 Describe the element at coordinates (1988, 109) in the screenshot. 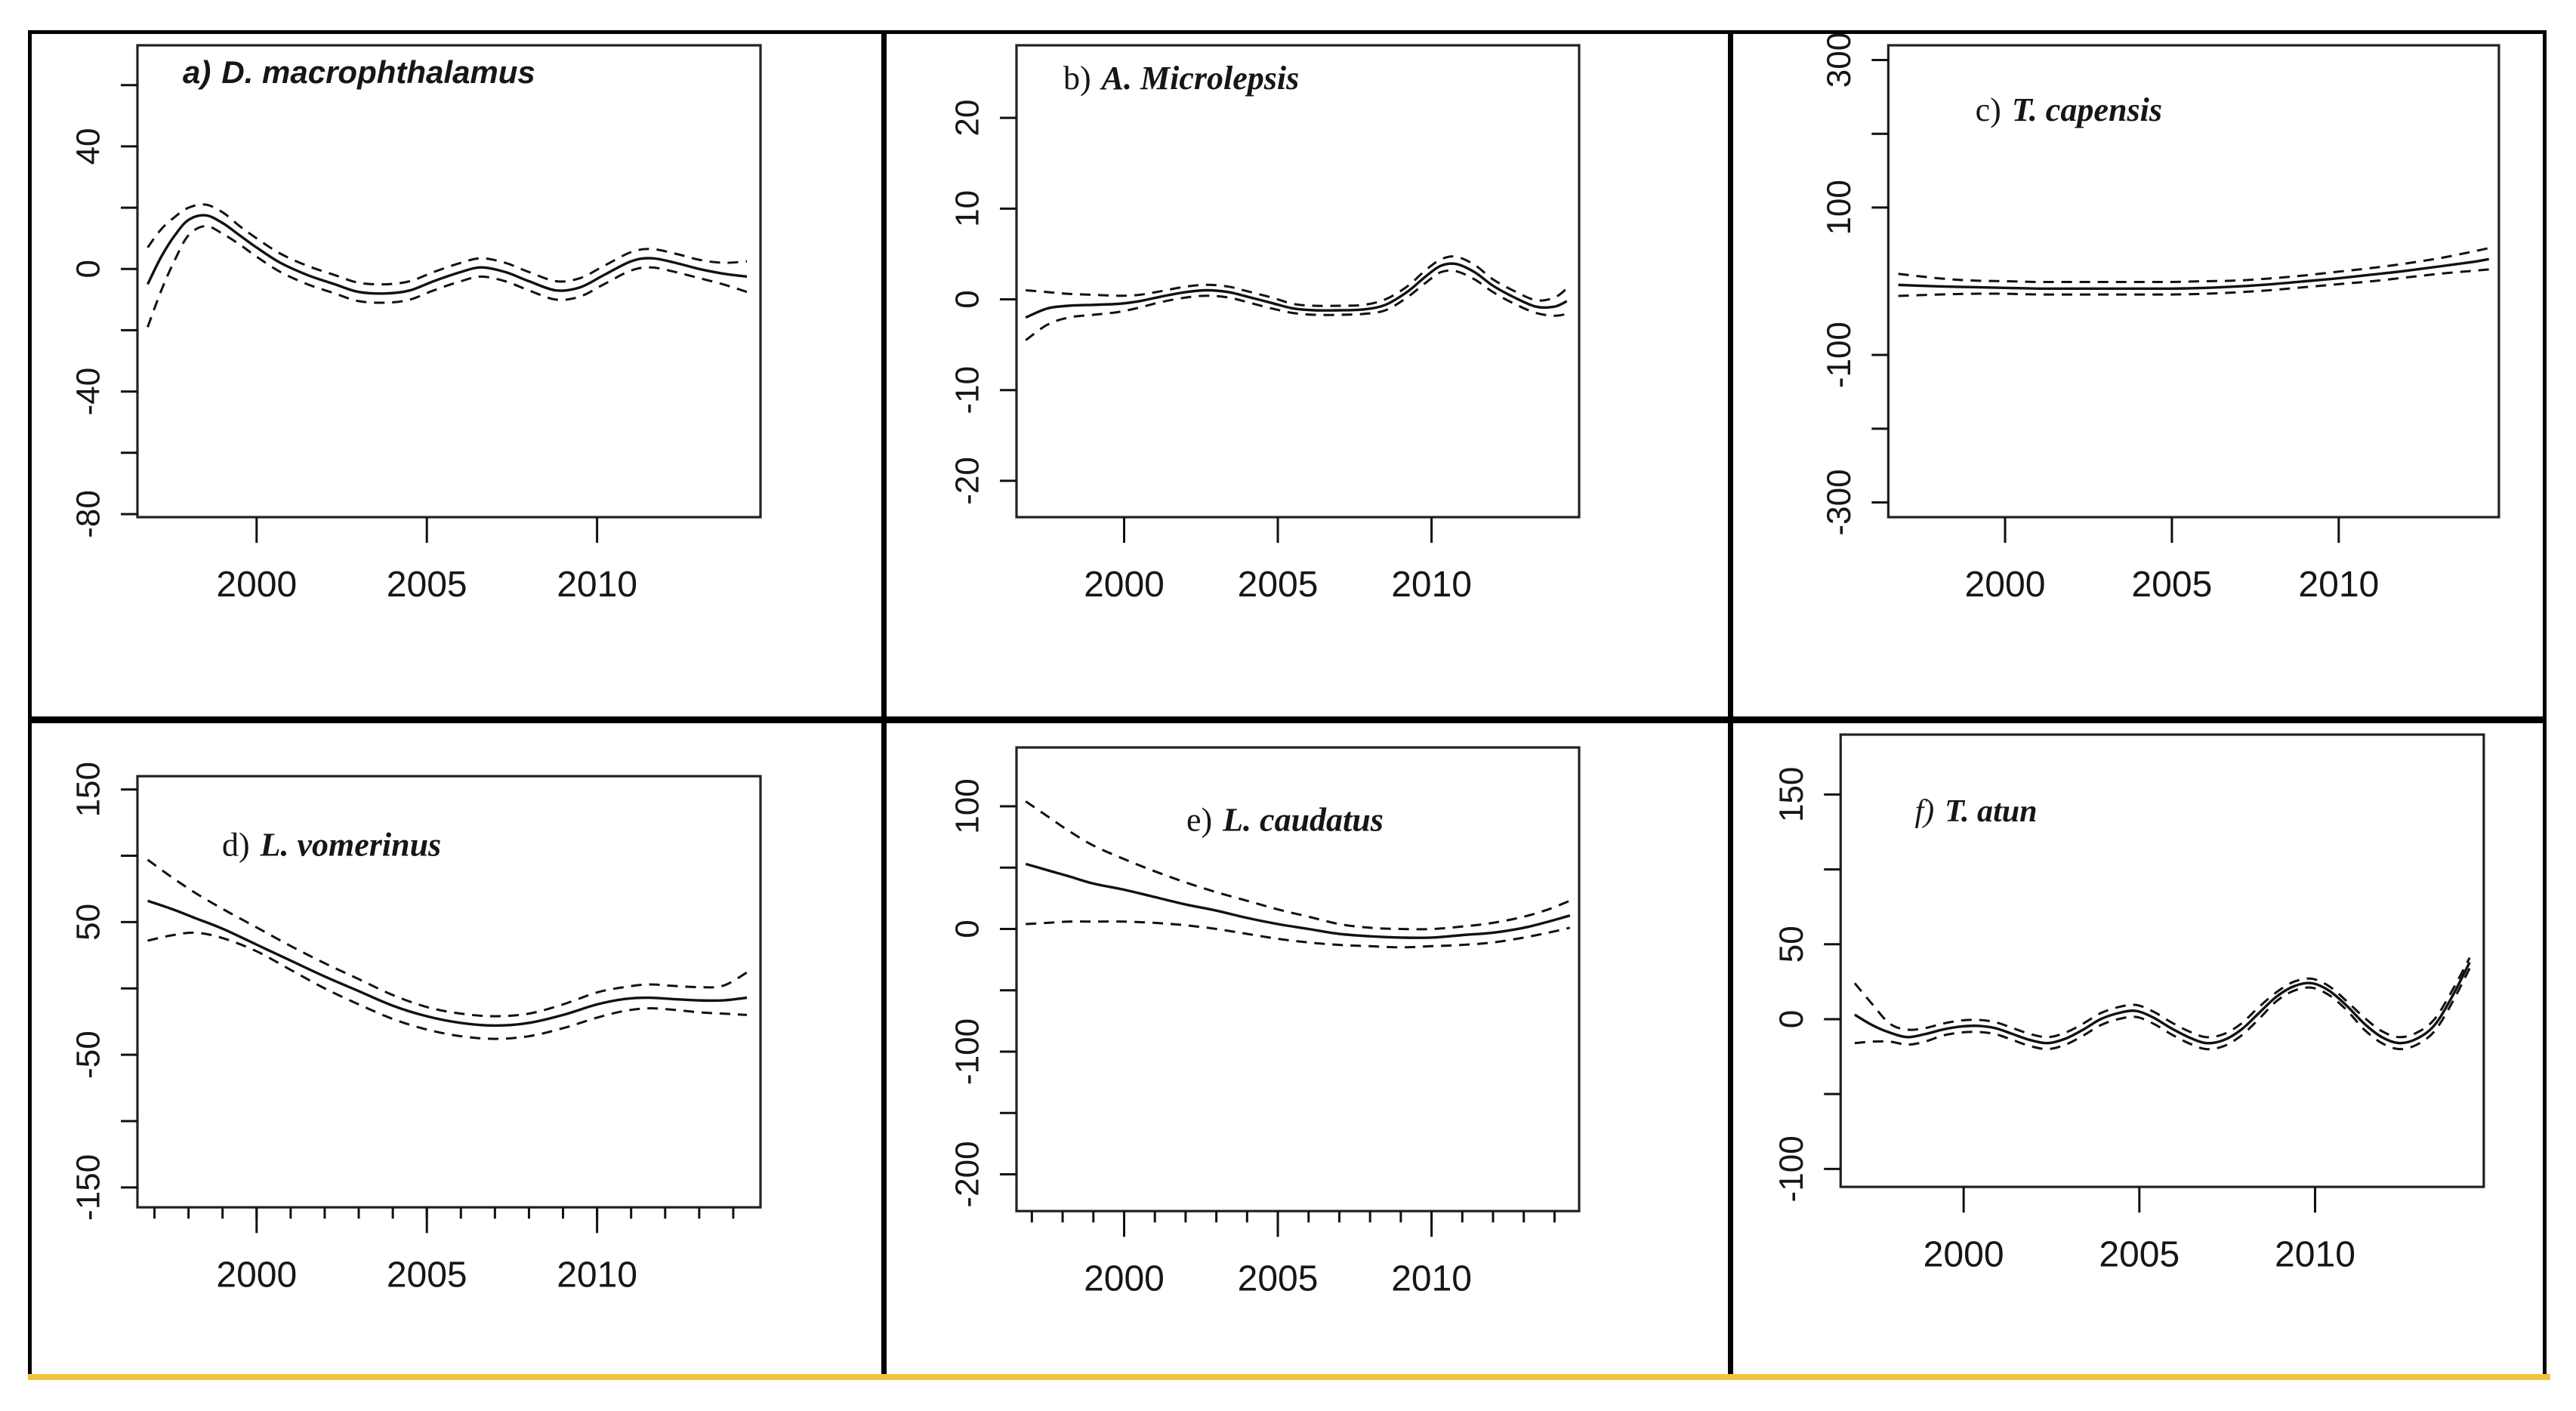

I see `panel-title-prefix: c)` at that location.